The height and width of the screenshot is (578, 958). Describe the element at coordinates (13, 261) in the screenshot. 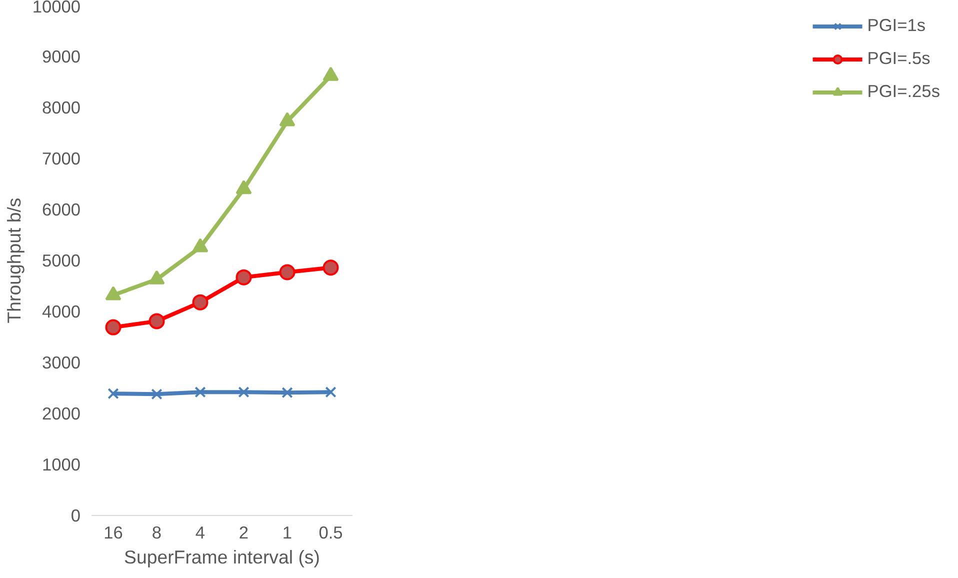

I see `y-axis-title: Throughput b/s` at that location.